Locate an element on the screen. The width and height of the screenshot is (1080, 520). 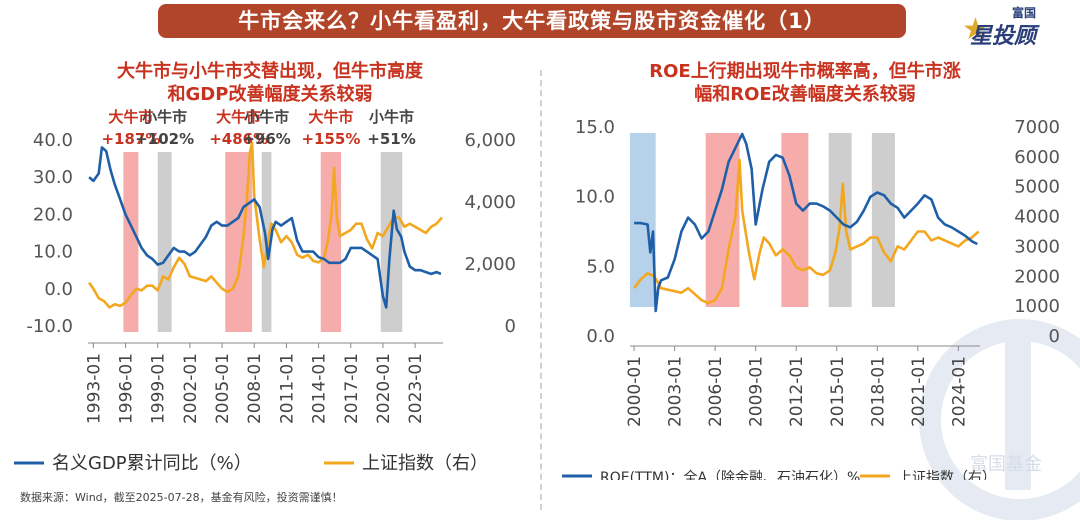
right-right-tick-7: 0 is located at coordinates (1054, 336).